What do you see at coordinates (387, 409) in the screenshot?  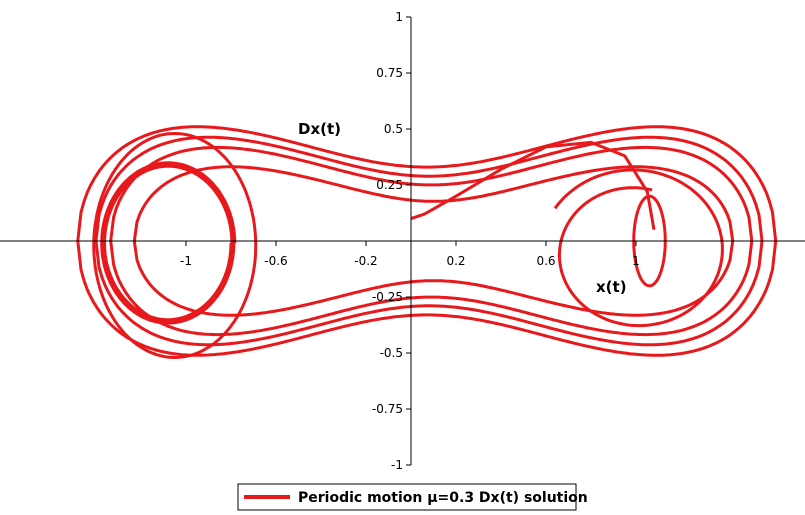 I see `y-tick-label: -0.75` at bounding box center [387, 409].